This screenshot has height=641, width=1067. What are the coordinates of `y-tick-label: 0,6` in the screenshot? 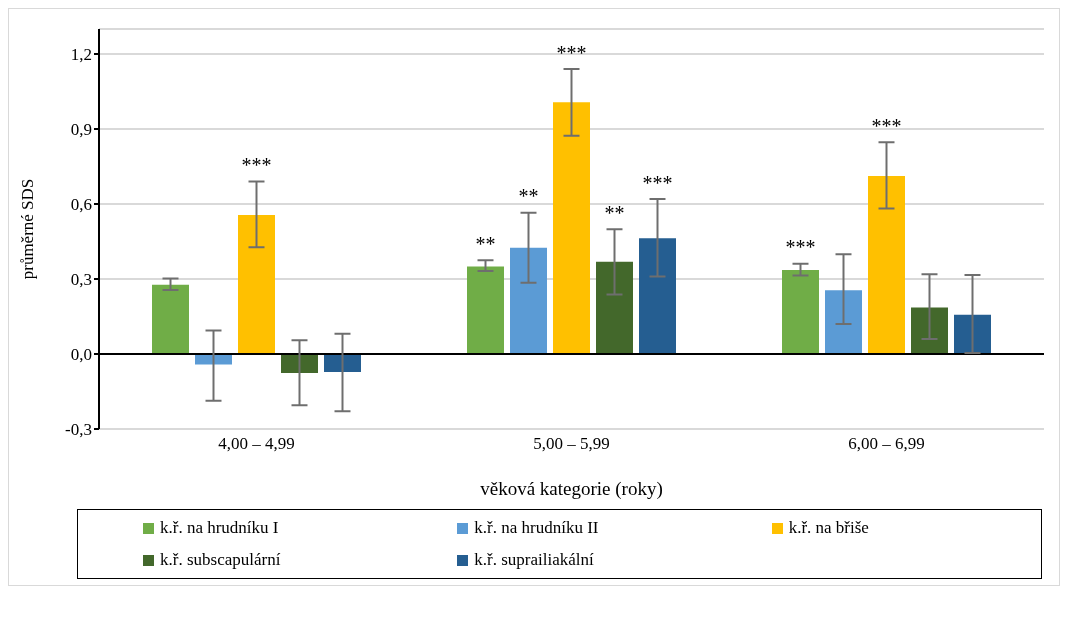 It's located at (81, 205).